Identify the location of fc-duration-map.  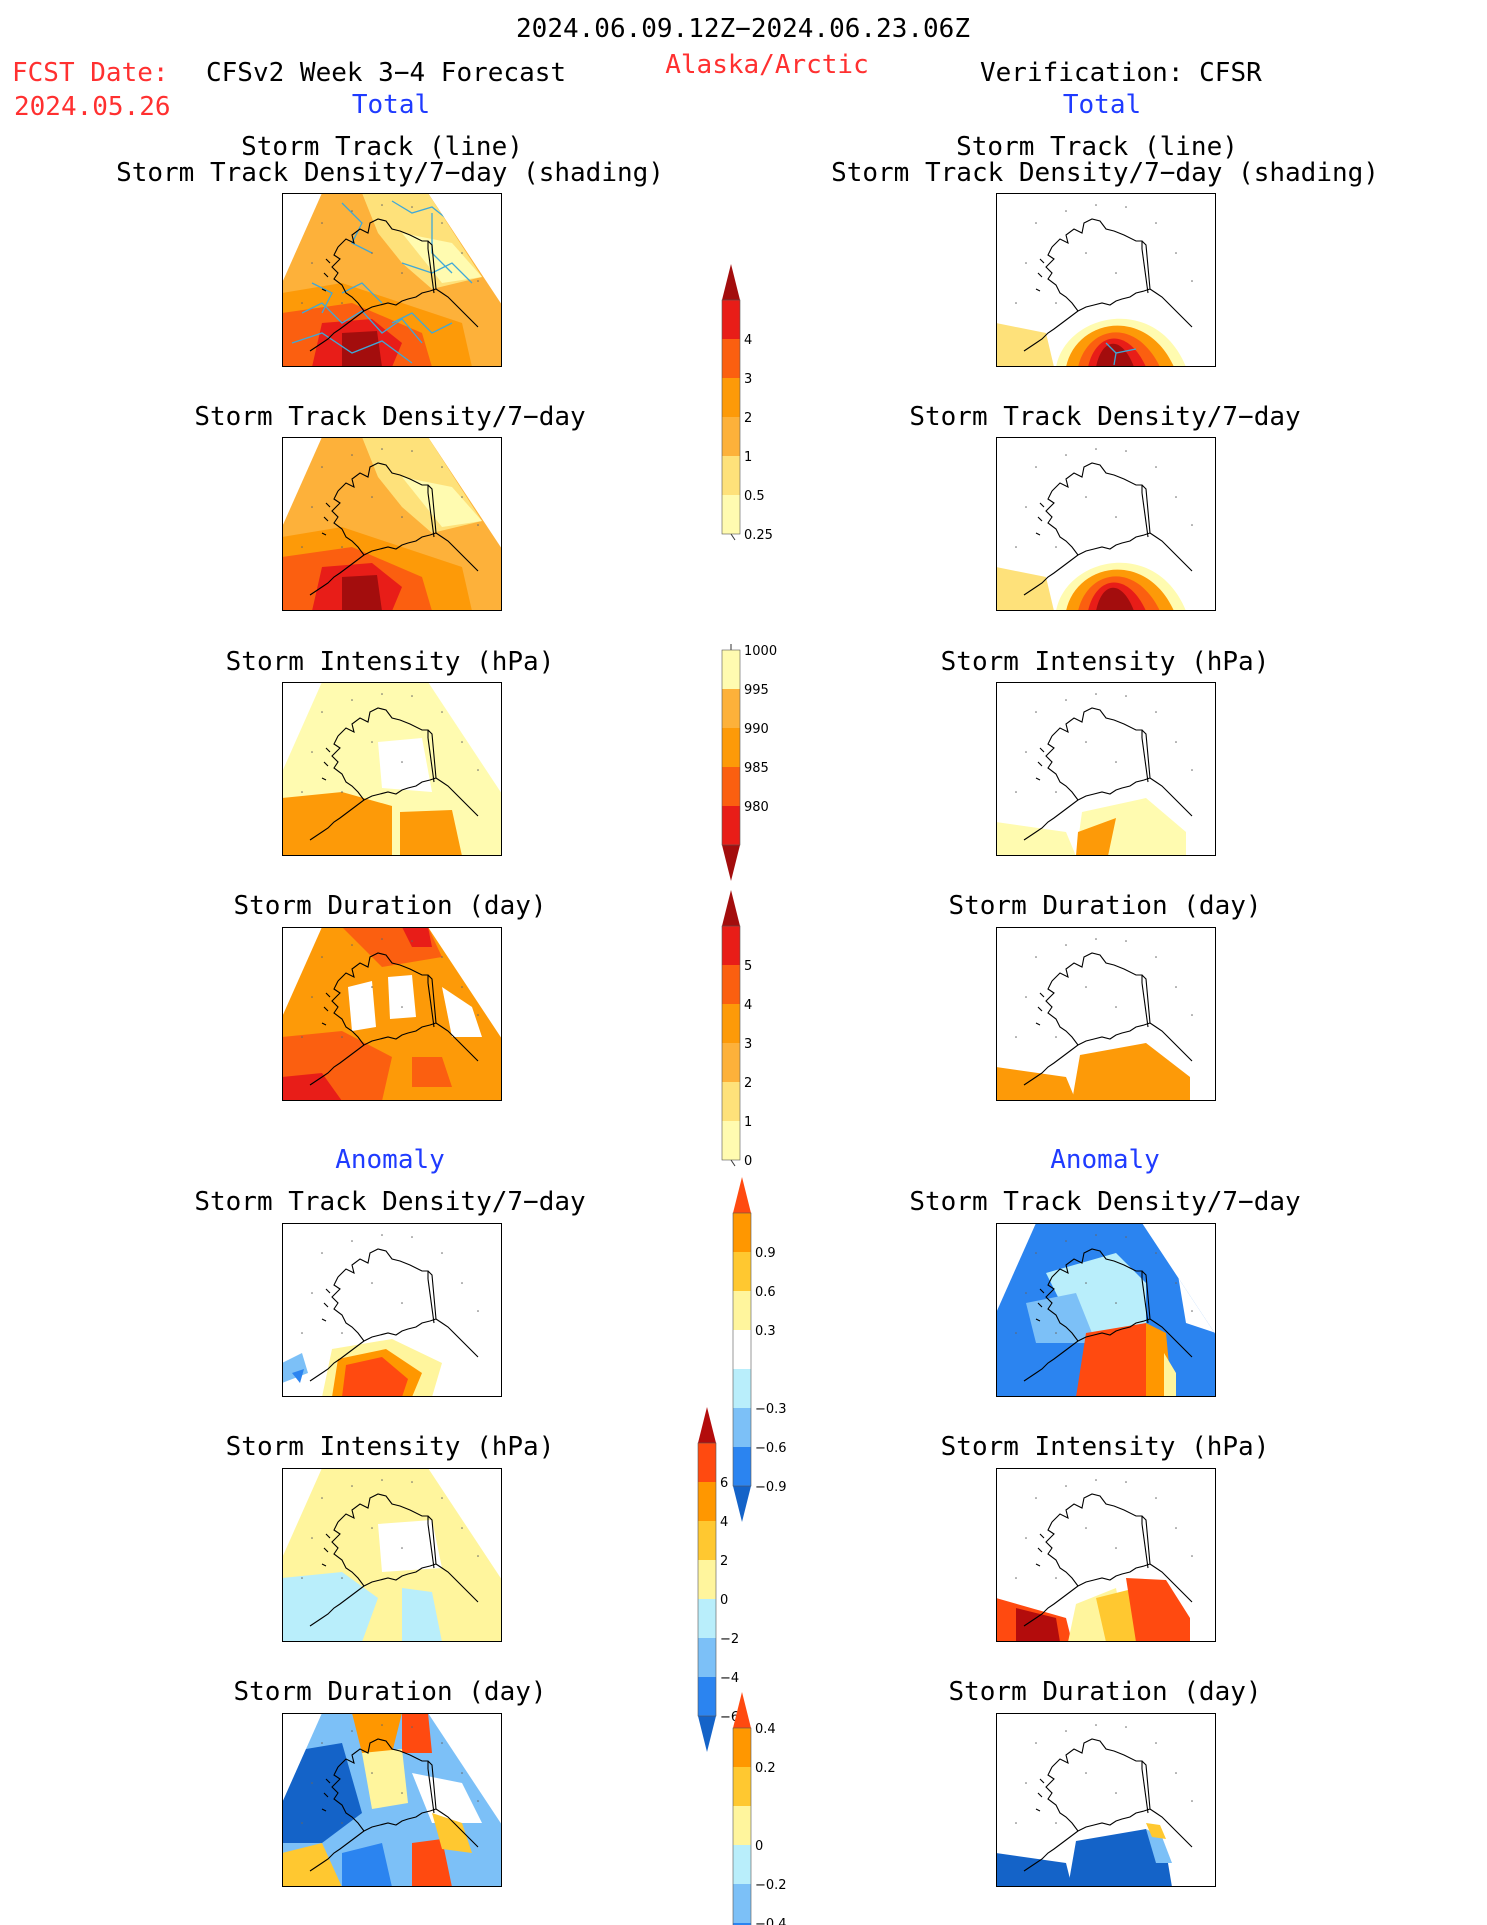
(392, 1014).